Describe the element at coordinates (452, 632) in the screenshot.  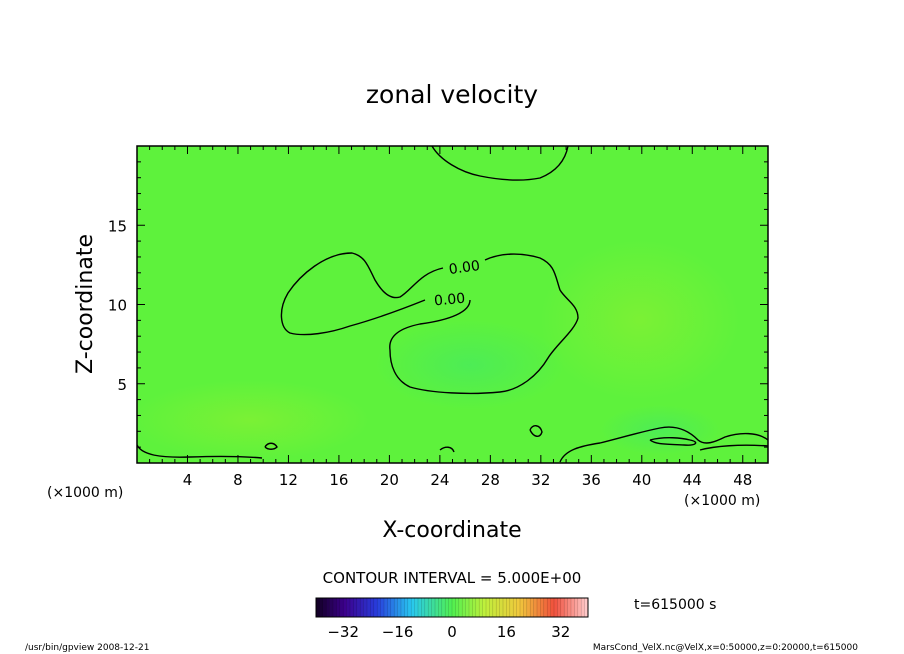
I see `colorbar-tick-label: 0` at that location.